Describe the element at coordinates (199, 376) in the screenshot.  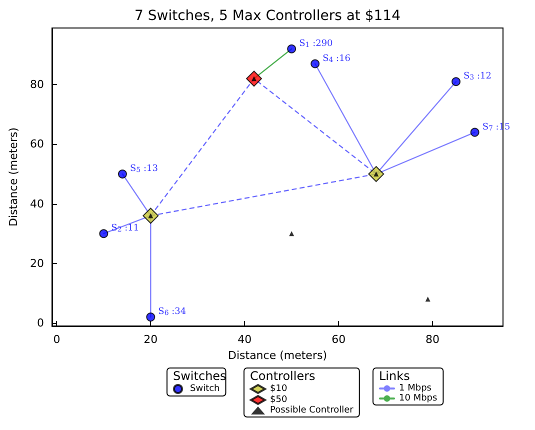
I see `text: Switches` at that location.